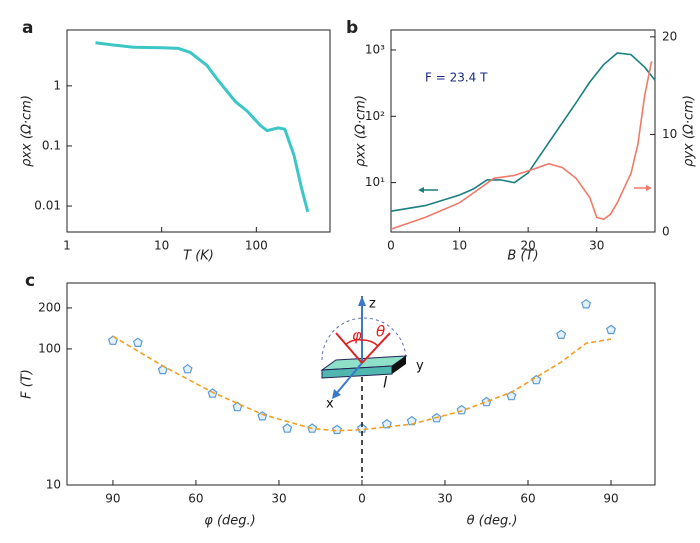  Describe the element at coordinates (49, 307) in the screenshot. I see `y-tick-label: 200` at that location.